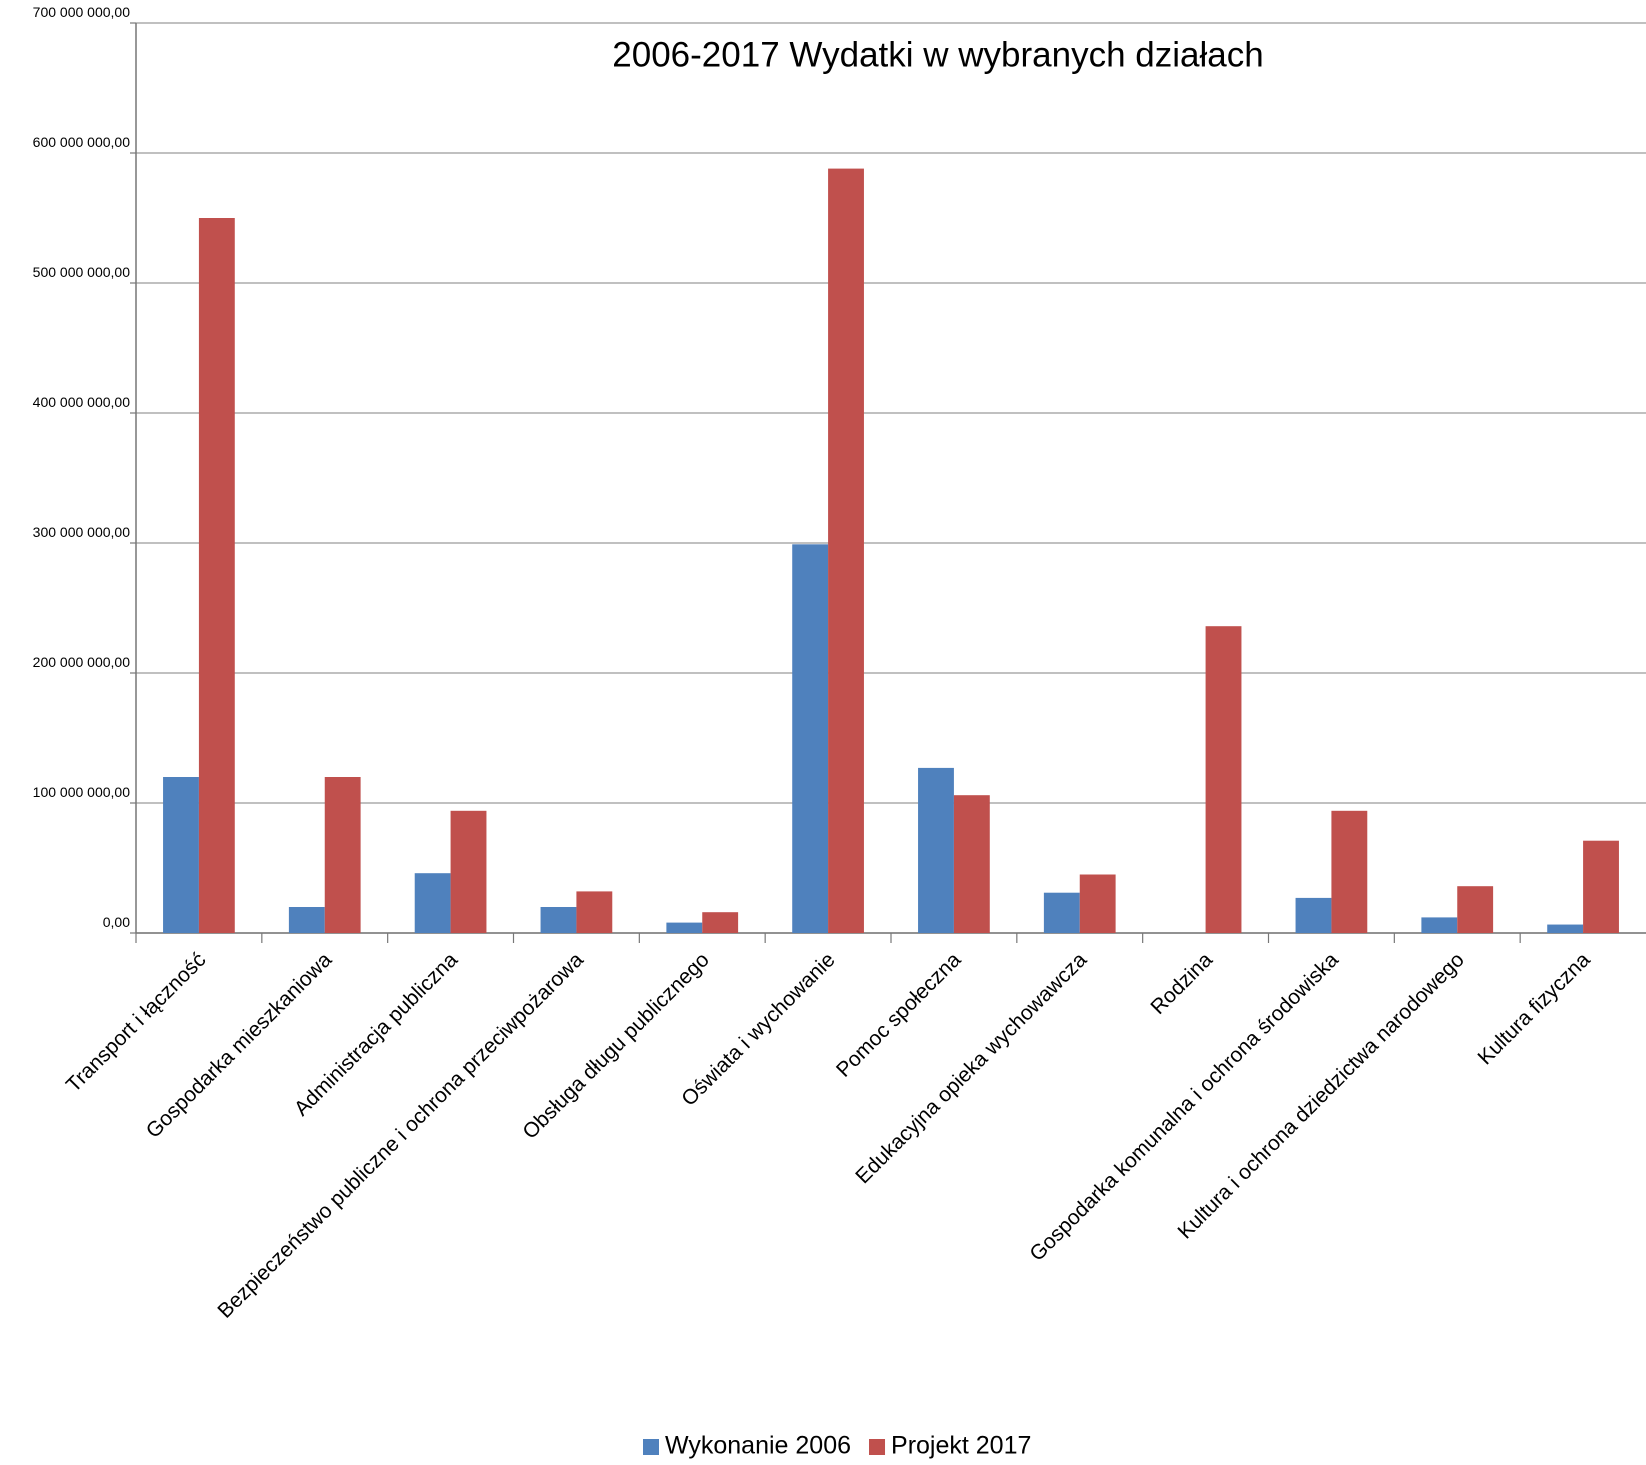 The image size is (1646, 1465). Describe the element at coordinates (971, 1068) in the screenshot. I see `x-tick-label: Edukacyjna opieka wychowawcza` at that location.